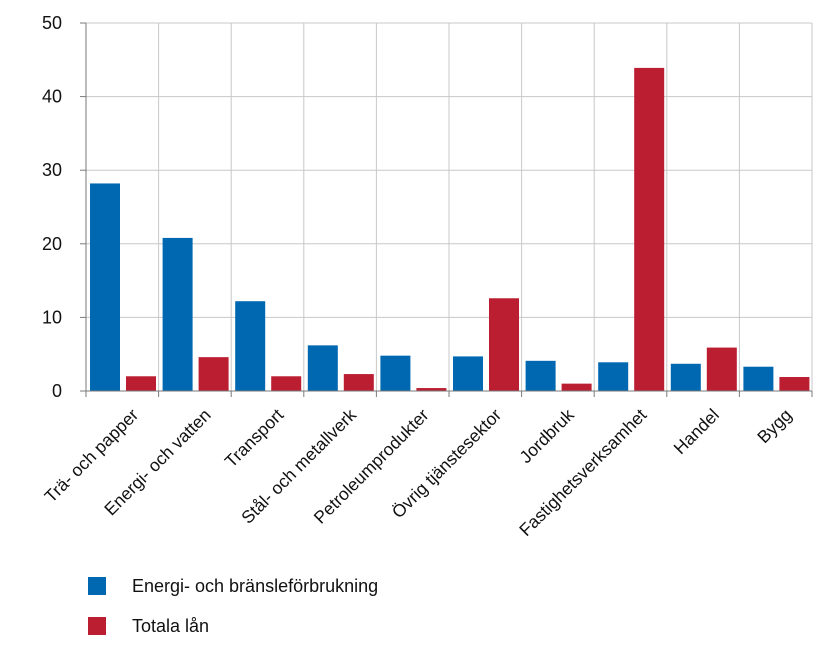  I want to click on y-tick-label: 10, so click(52, 317).